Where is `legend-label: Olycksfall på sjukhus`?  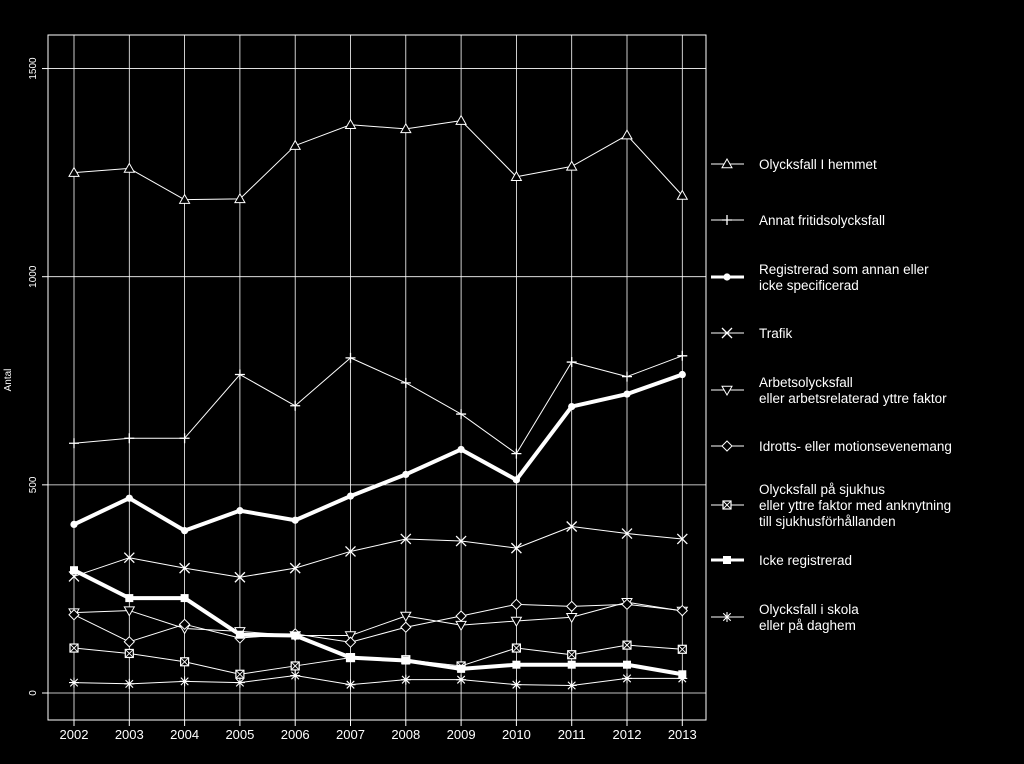 legend-label: Olycksfall på sjukhus is located at coordinates (822, 489).